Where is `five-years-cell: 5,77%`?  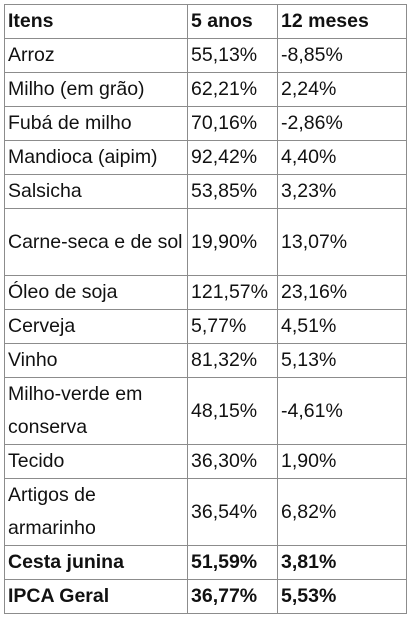
five-years-cell: 5,77% is located at coordinates (232, 326).